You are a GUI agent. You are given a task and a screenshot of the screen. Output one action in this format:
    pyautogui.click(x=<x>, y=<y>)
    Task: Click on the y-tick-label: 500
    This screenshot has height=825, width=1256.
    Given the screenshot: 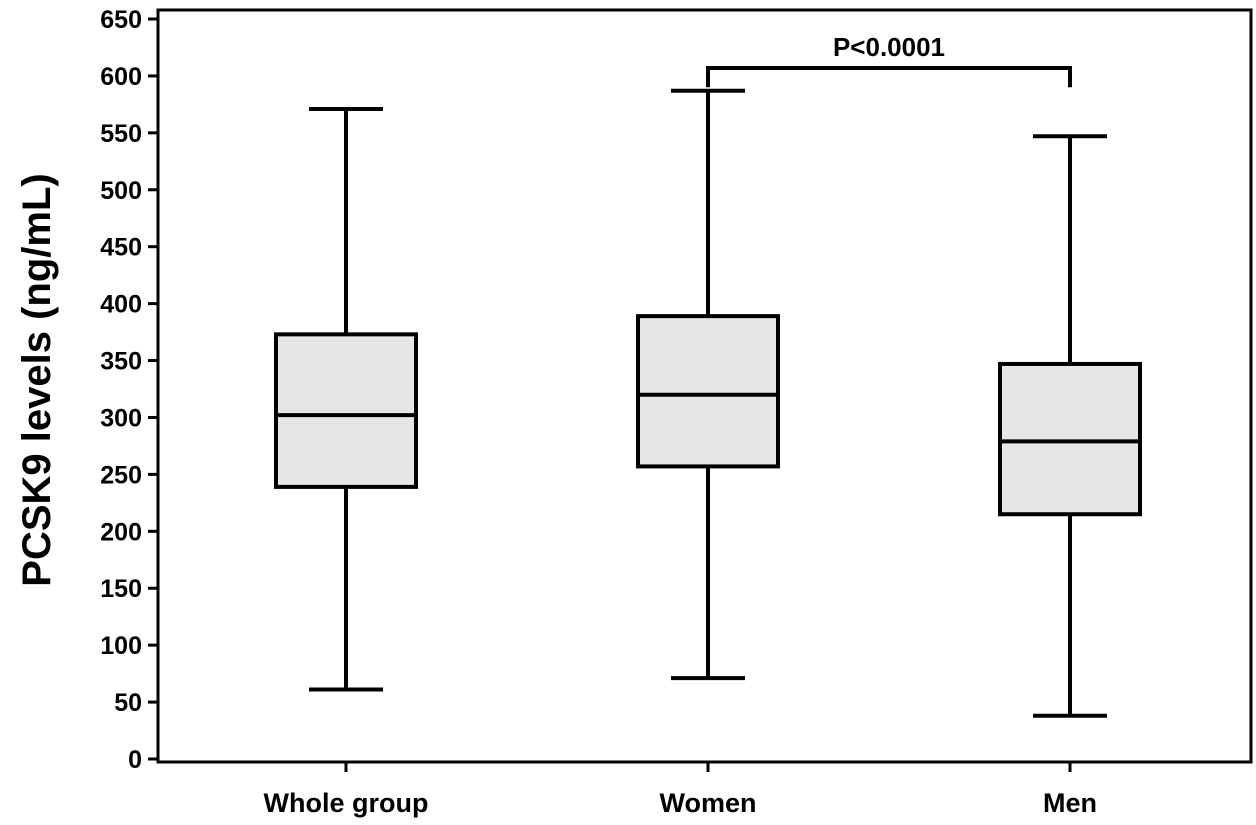 What is the action you would take?
    pyautogui.click(x=121, y=191)
    